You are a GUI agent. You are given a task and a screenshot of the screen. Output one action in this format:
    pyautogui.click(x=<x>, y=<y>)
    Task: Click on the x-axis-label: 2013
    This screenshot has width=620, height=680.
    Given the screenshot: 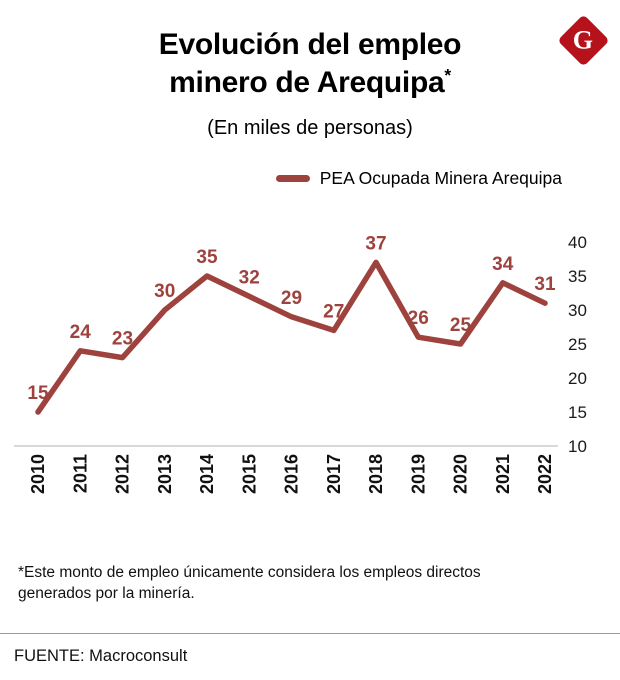 What is the action you would take?
    pyautogui.click(x=165, y=474)
    